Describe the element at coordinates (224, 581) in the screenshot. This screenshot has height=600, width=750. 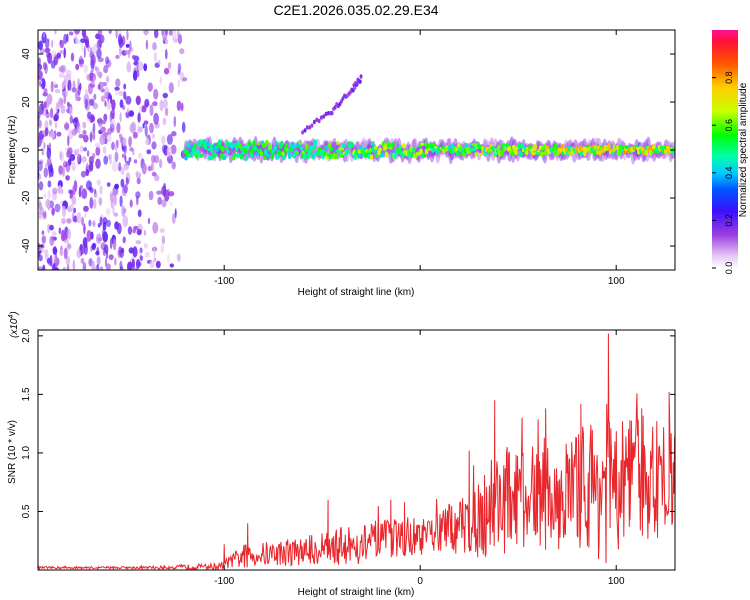
I see `snr-x-tick-label: -100` at that location.